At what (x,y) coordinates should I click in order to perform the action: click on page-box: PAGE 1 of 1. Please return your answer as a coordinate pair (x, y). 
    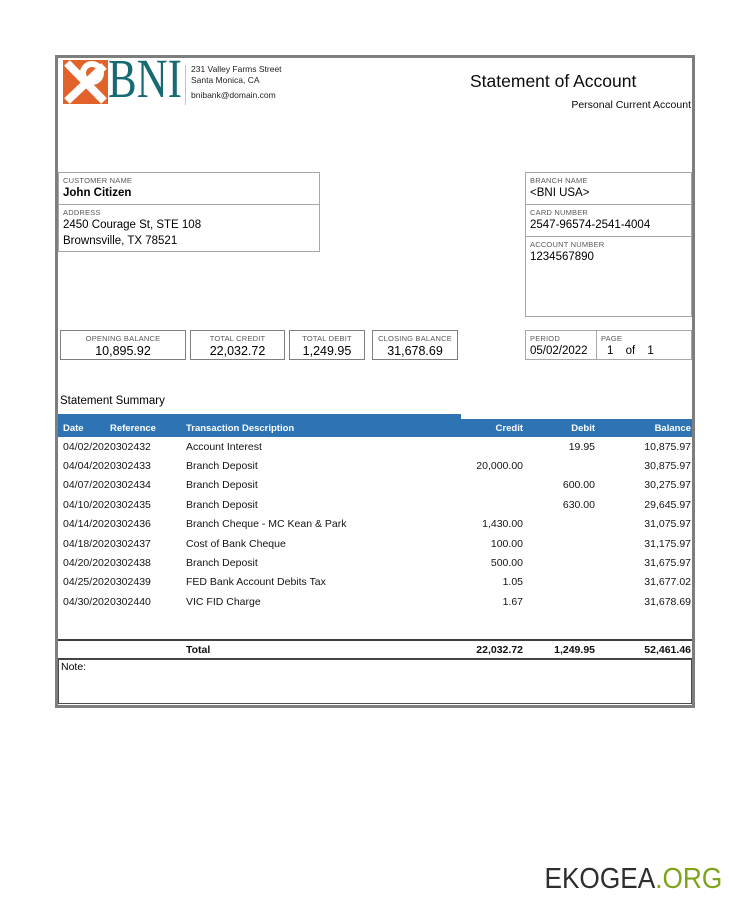
    Looking at the image, I should click on (644, 345).